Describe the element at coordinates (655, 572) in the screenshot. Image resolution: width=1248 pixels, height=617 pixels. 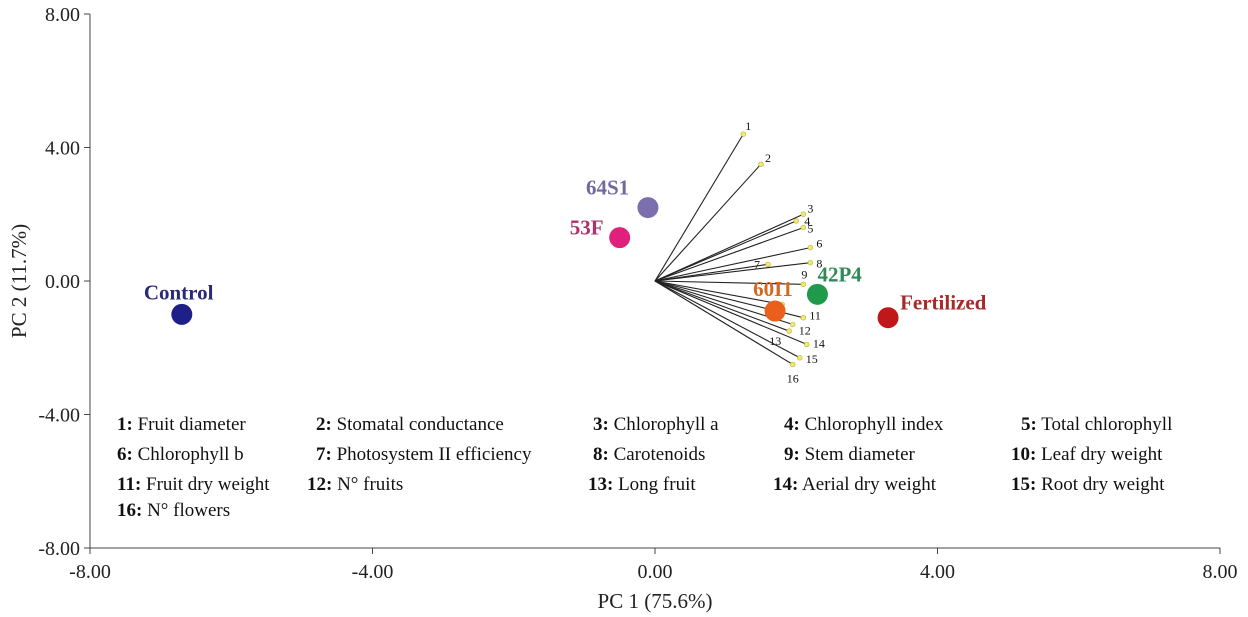
I see `x-tick-label: 0.00` at that location.